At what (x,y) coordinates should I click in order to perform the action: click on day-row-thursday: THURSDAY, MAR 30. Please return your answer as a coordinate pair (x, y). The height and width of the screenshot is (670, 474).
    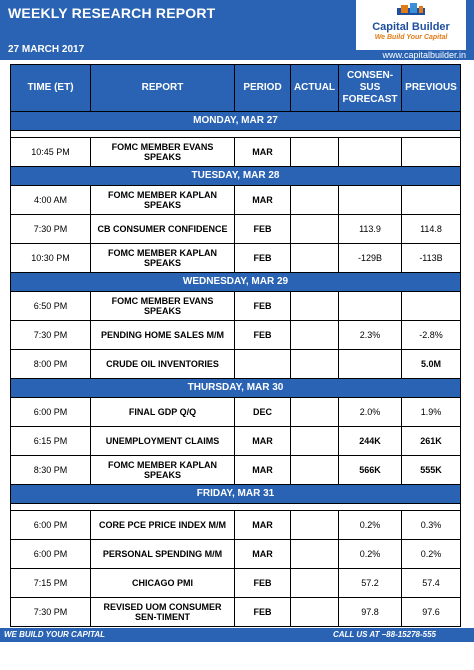
    Looking at the image, I should click on (235, 388).